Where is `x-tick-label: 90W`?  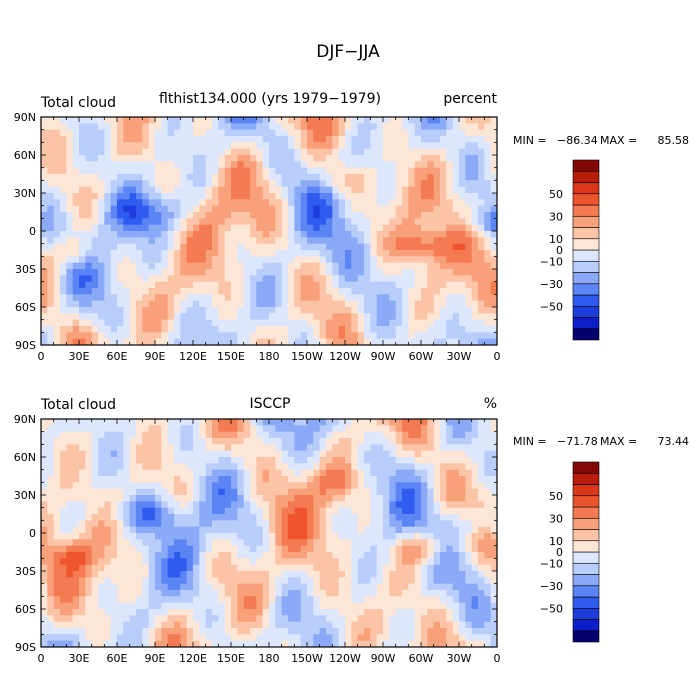
x-tick-label: 90W is located at coordinates (383, 658).